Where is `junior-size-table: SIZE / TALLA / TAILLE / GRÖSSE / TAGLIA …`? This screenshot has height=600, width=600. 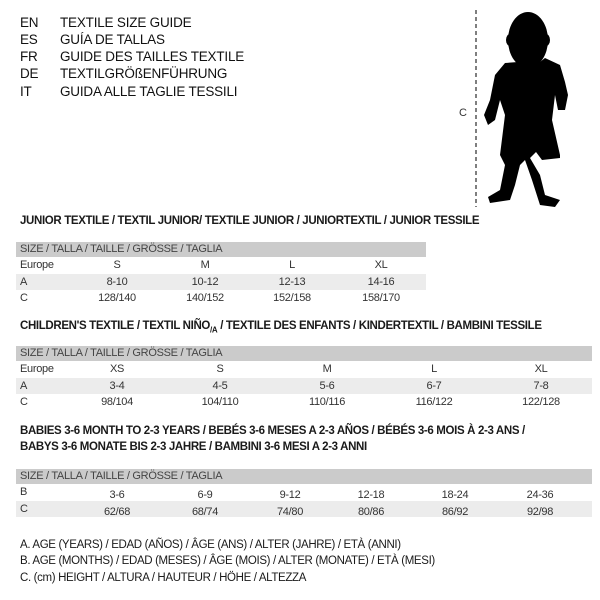 junior-size-table: SIZE / TALLA / TAILLE / GRÖSSE / TAGLIA … is located at coordinates (221, 274).